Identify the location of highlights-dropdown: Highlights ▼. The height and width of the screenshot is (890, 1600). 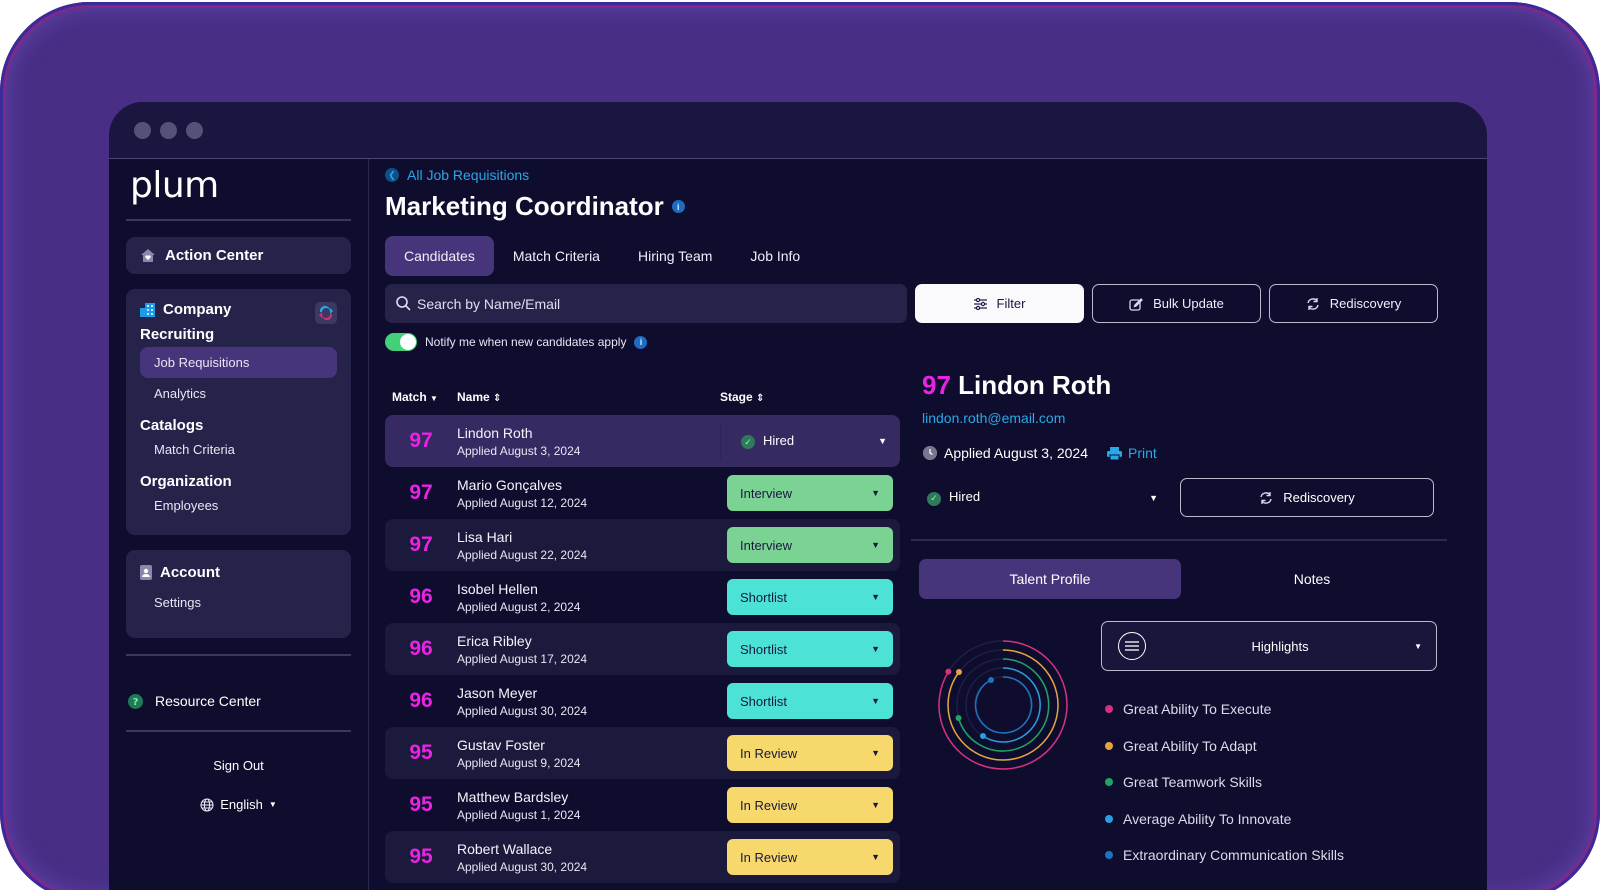
(1269, 646).